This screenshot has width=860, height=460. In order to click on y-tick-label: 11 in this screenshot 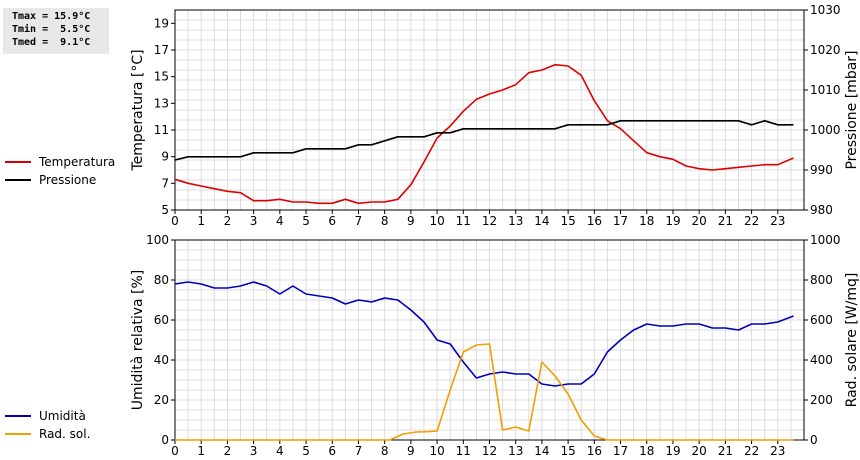, I will do `click(161, 130)`.